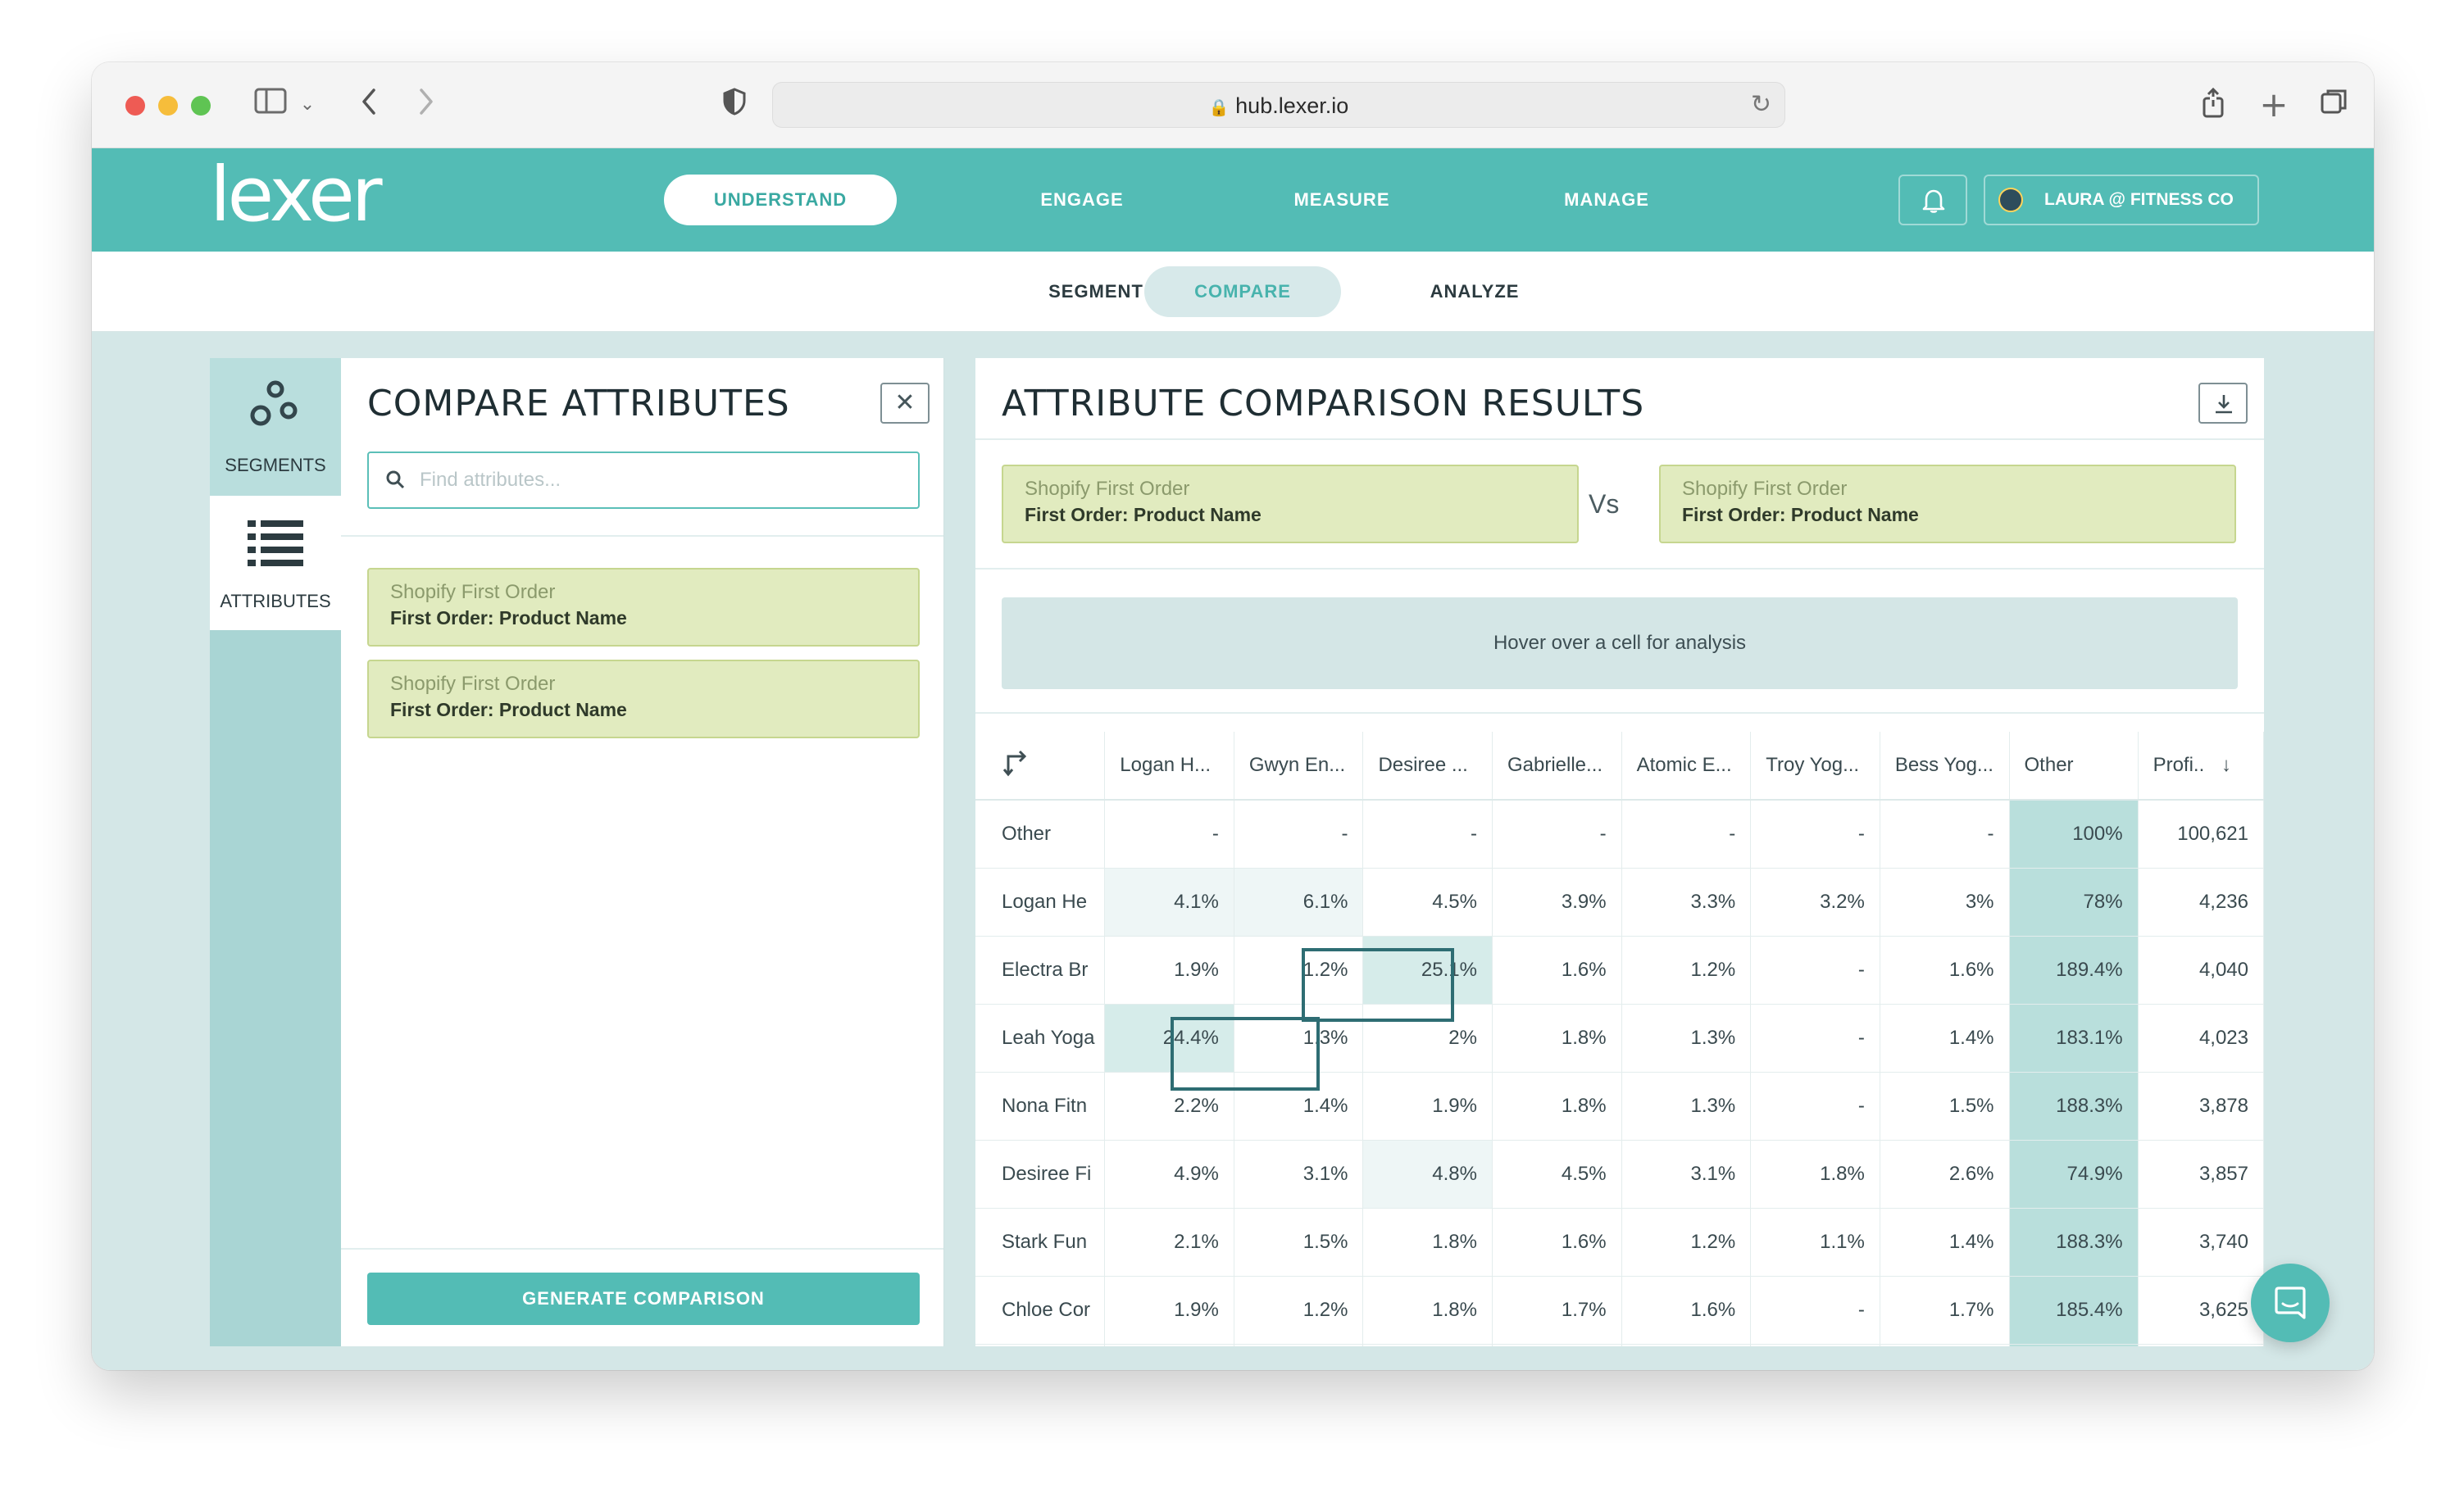 Image resolution: width=2464 pixels, height=1493 pixels. I want to click on nav-manage: MANAGE, so click(1606, 199).